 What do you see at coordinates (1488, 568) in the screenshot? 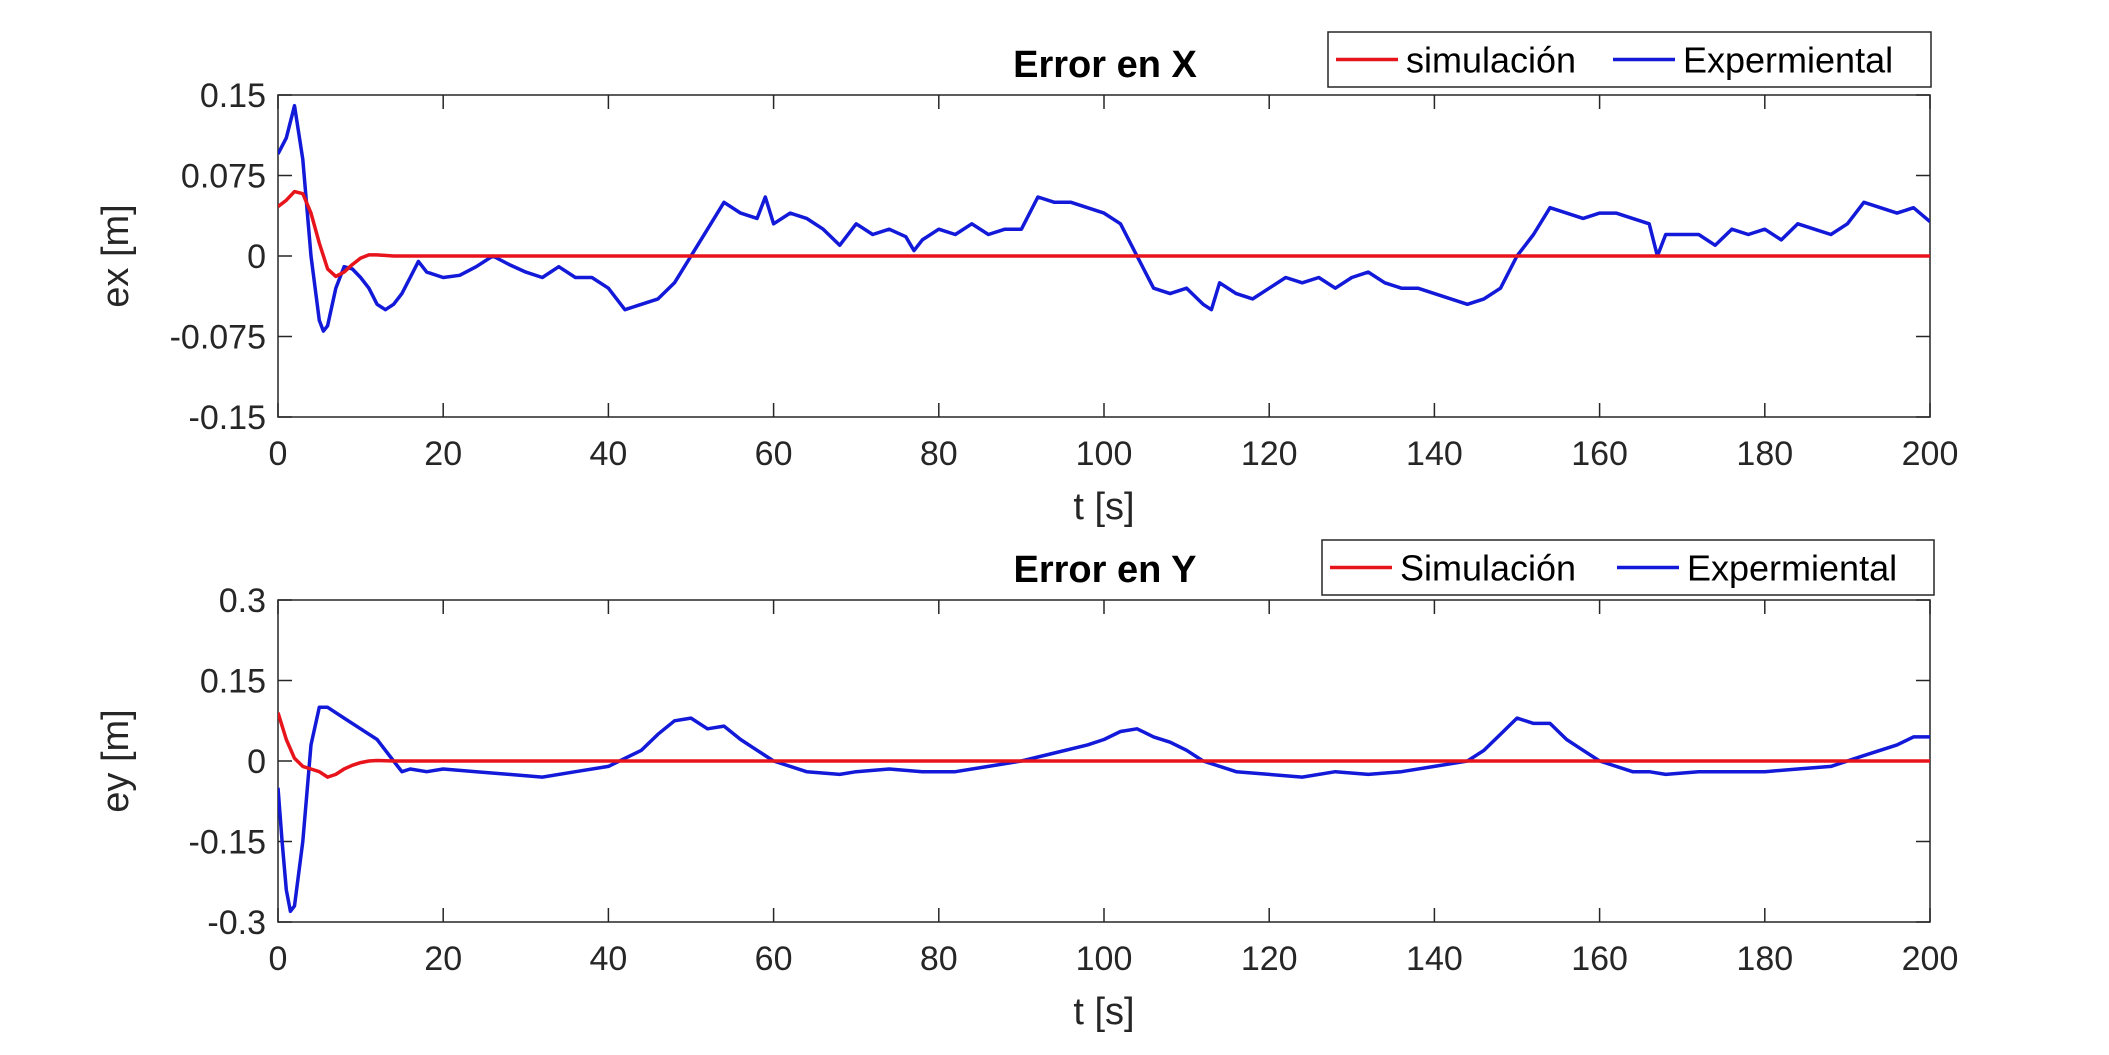
I see `legend-label-simulation: Simulación` at bounding box center [1488, 568].